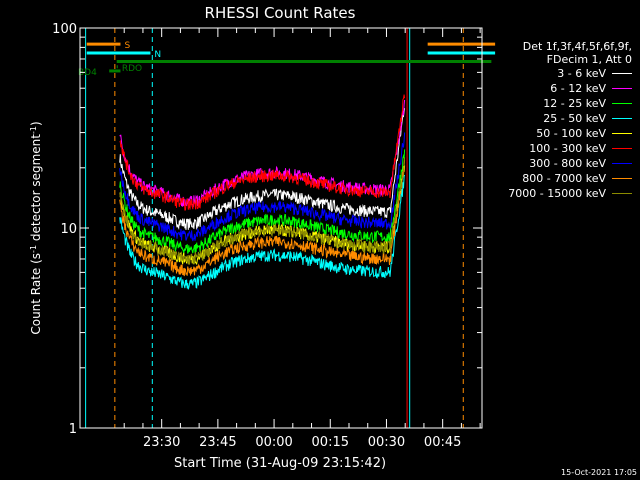 The image size is (640, 480). I want to click on legend-entry-7: 800 - 7000 keV, so click(561, 178).